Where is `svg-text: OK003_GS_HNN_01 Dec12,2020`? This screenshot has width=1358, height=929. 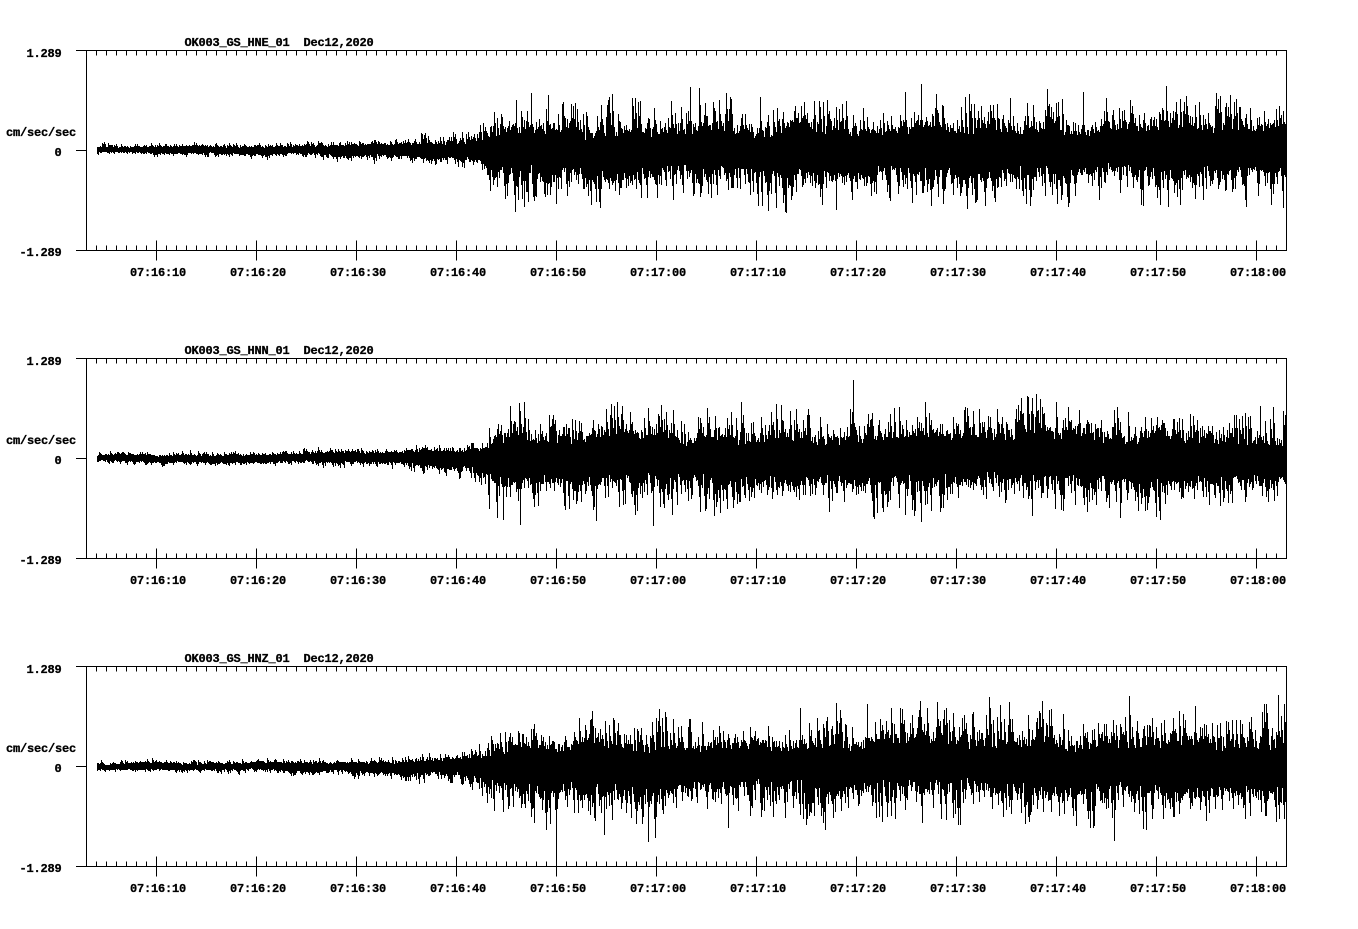 svg-text: OK003_GS_HNN_01 Dec12,2020 is located at coordinates (279, 351).